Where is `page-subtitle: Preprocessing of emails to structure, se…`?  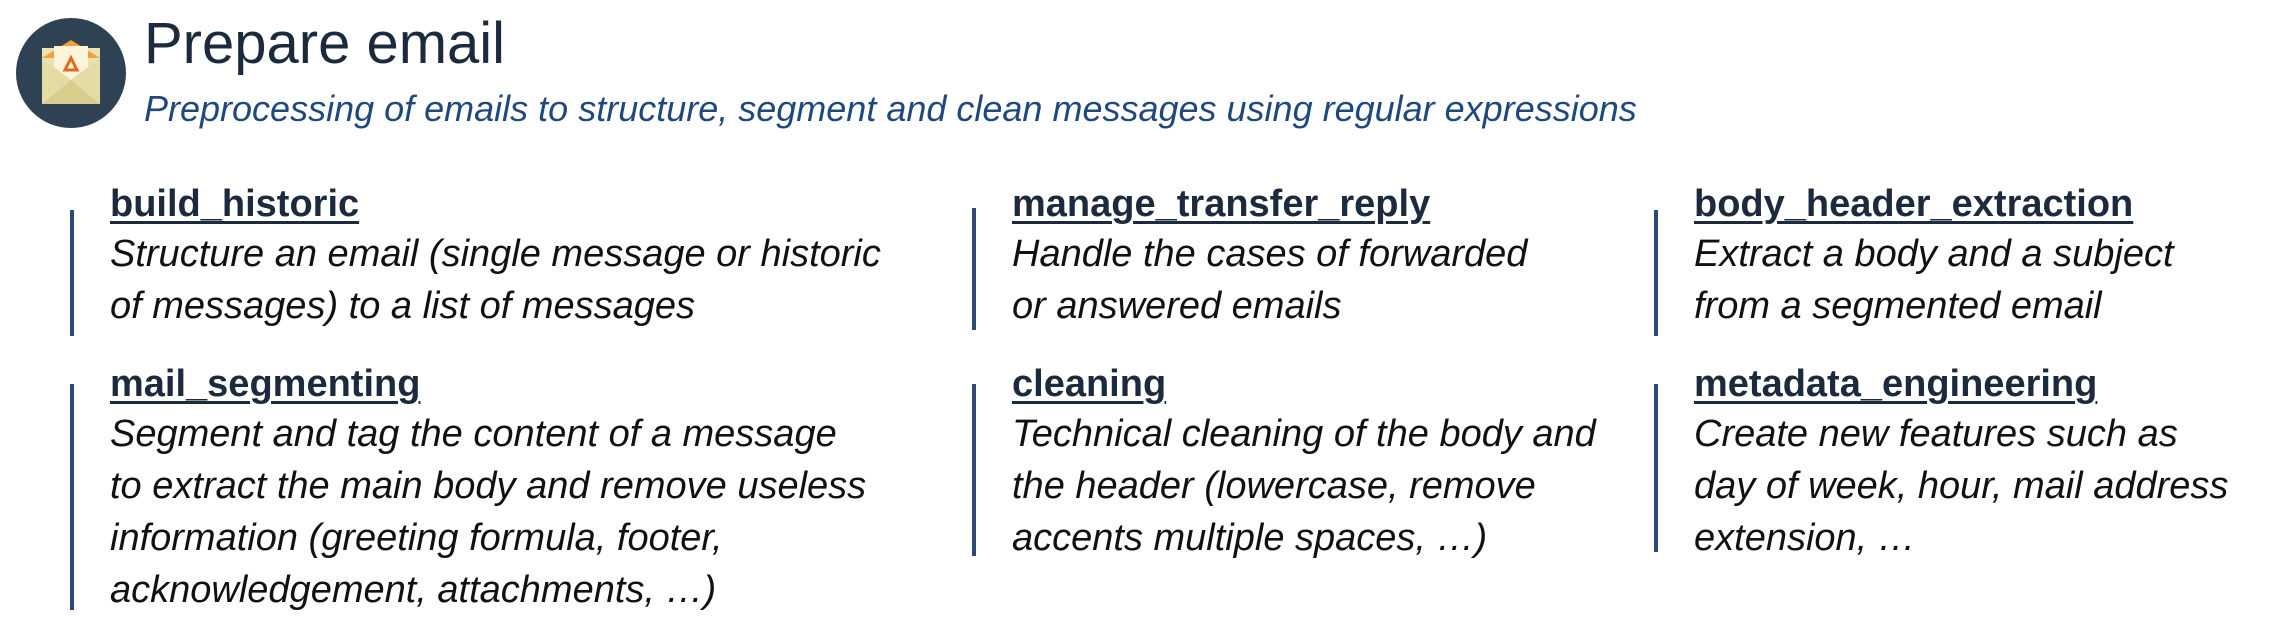
page-subtitle: Preprocessing of emails to structure, se… is located at coordinates (890, 108).